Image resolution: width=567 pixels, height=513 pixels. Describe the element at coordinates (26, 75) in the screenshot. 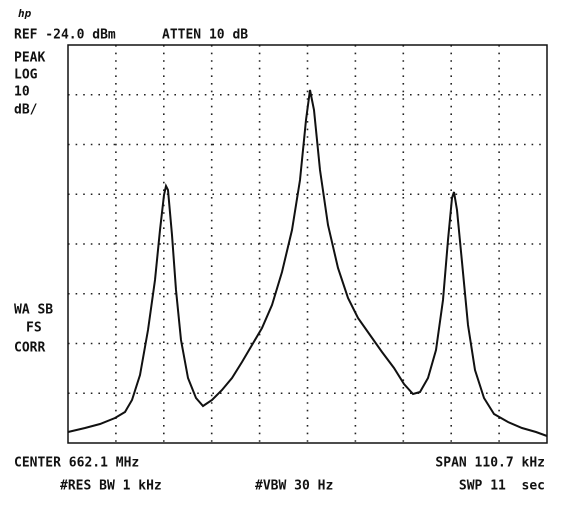

I see `scale-label: LOG` at that location.